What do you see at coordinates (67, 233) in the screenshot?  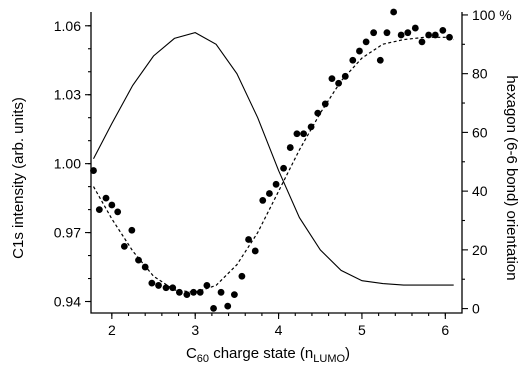 I see `y-left-tick-label: 0.97` at bounding box center [67, 233].